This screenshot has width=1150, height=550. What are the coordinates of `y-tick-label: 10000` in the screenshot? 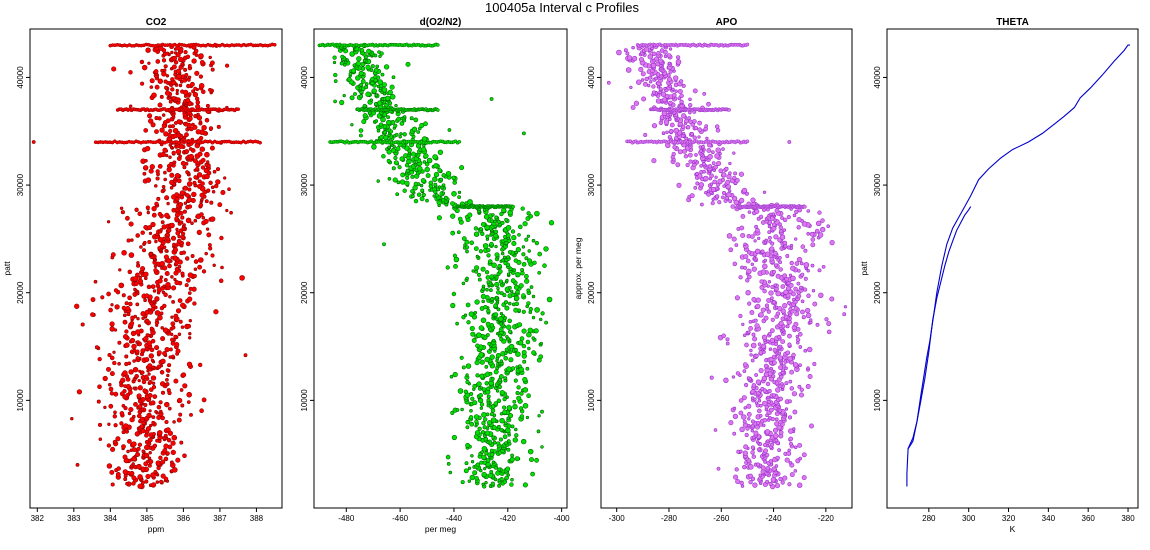 It's located at (591, 400).